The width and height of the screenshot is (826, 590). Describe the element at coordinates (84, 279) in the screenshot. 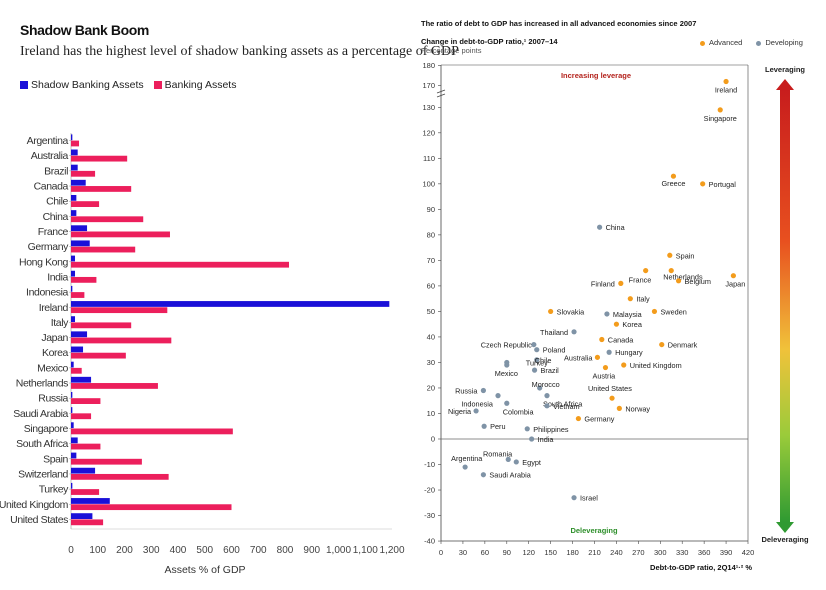

I see `bar-banking-assets-india` at that location.